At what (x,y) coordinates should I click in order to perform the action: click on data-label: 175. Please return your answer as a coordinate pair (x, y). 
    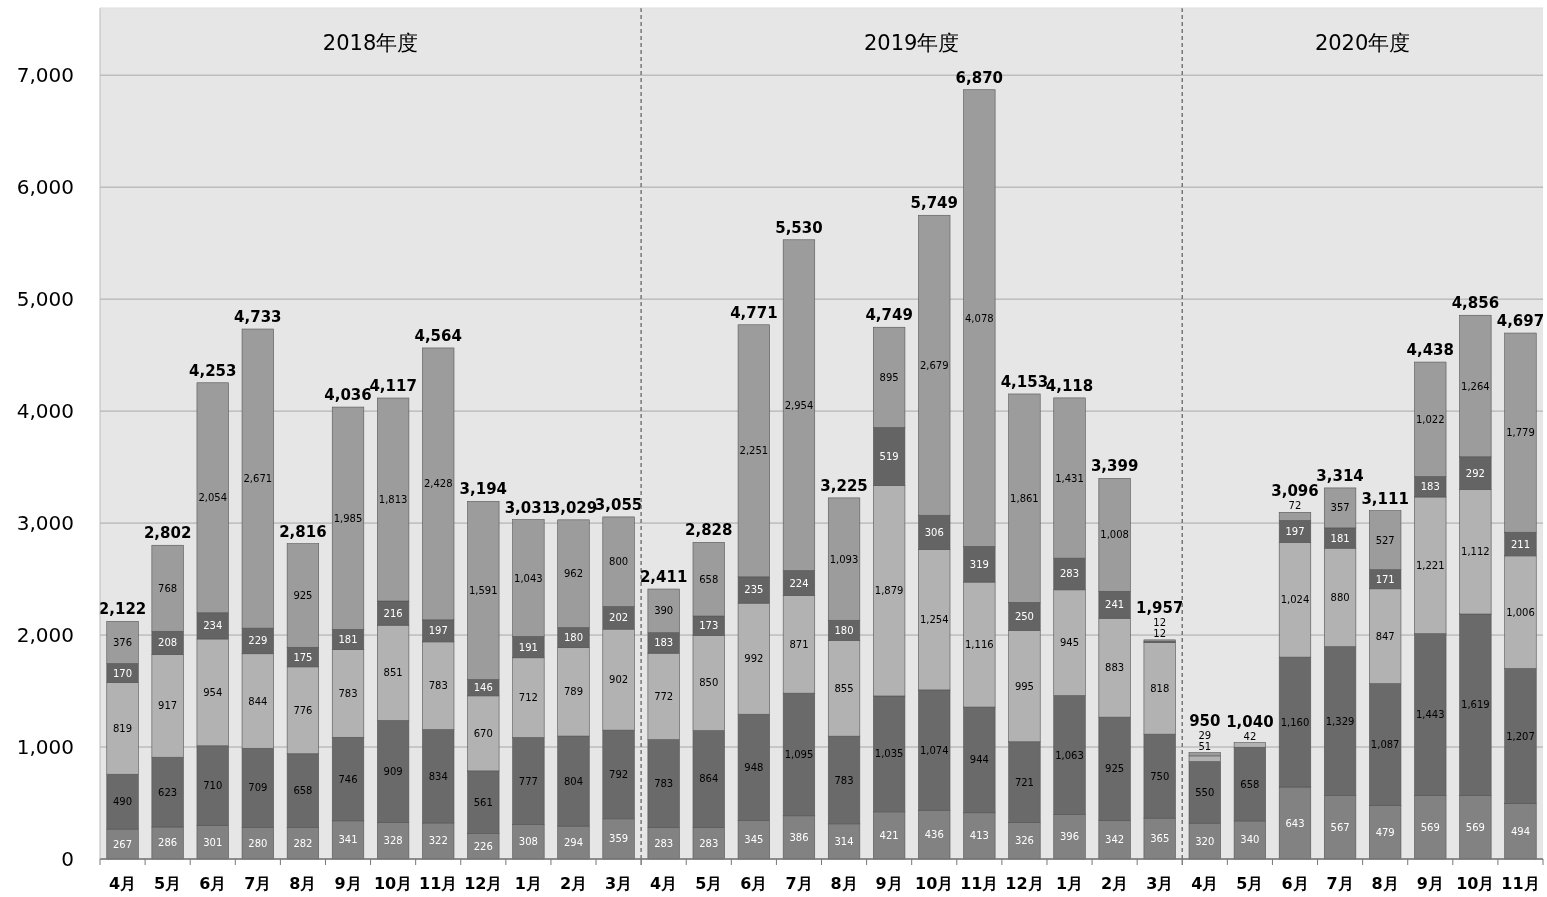
    Looking at the image, I should click on (303, 657).